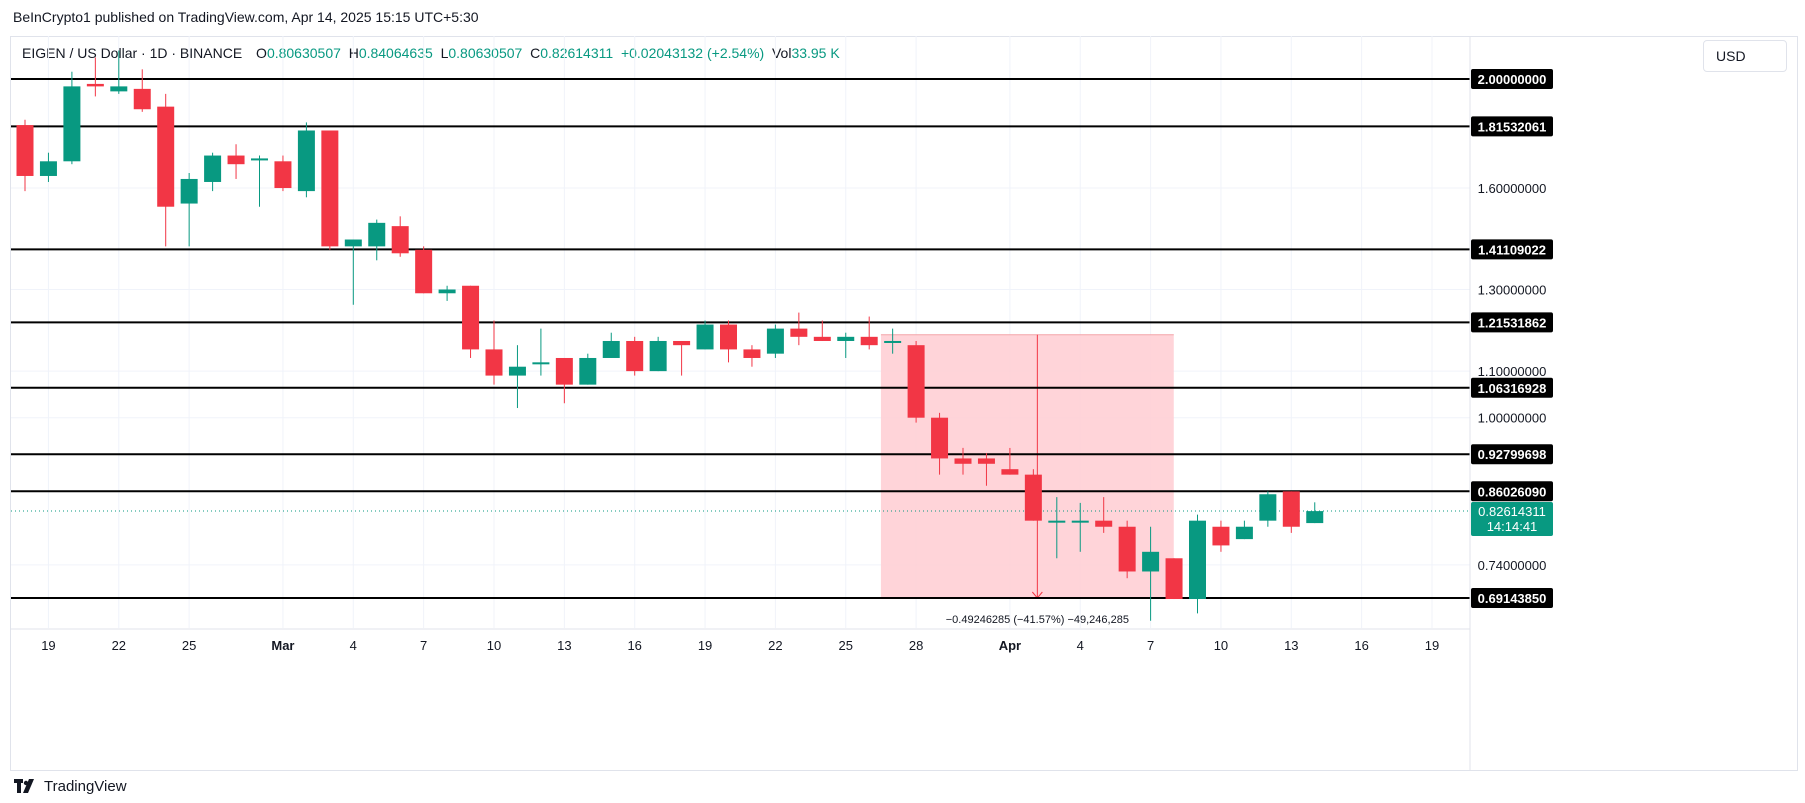 The width and height of the screenshot is (1805, 803). Describe the element at coordinates (85, 786) in the screenshot. I see `brand-name: TradingView` at that location.